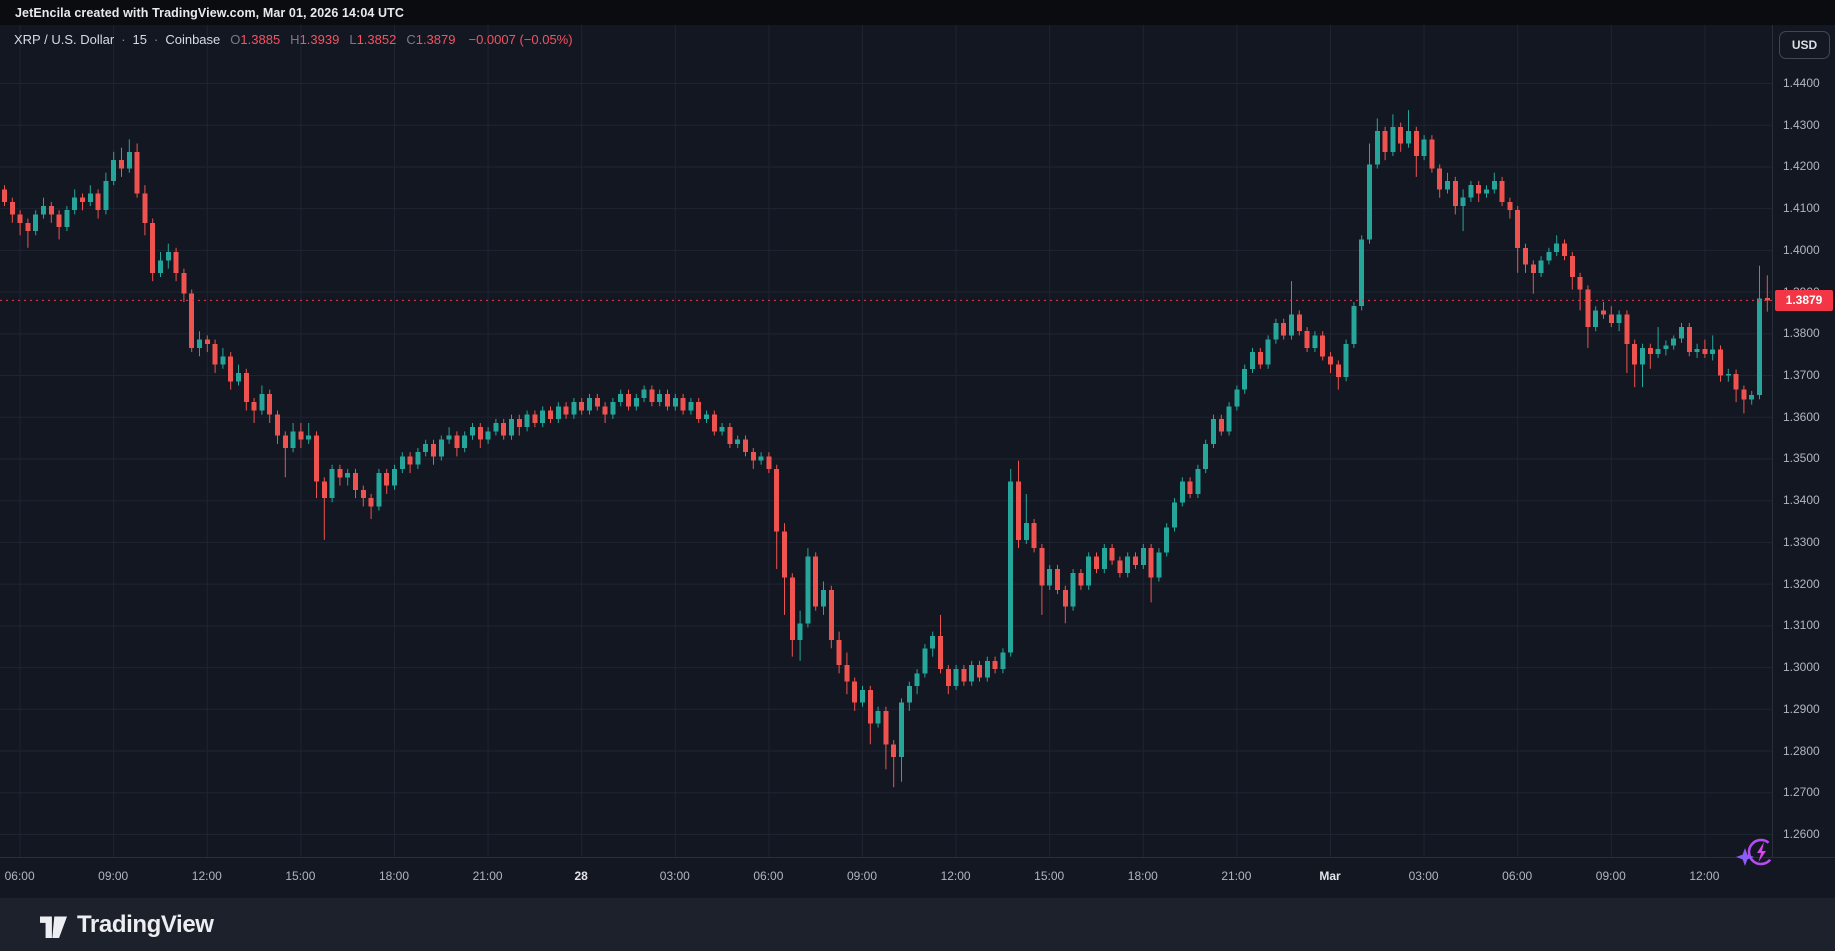 The image size is (1835, 951). Describe the element at coordinates (315, 39) in the screenshot. I see `ohlc-high: H1.3939` at that location.